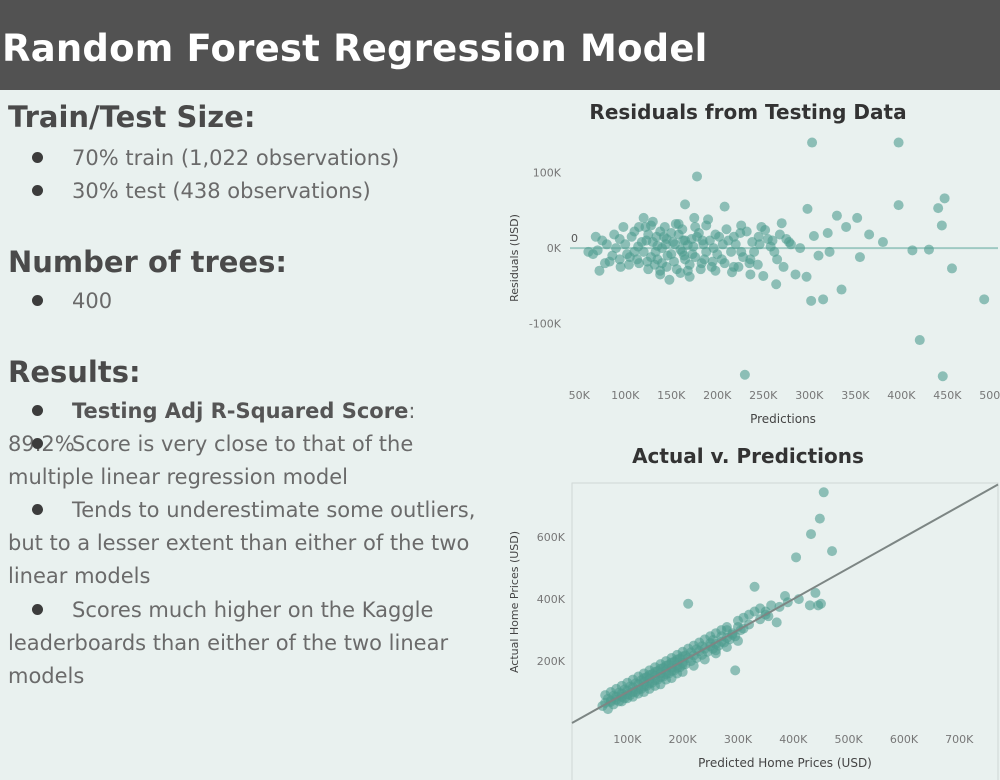  Describe the element at coordinates (92, 301) in the screenshot. I see `bullet-text: 400` at that location.